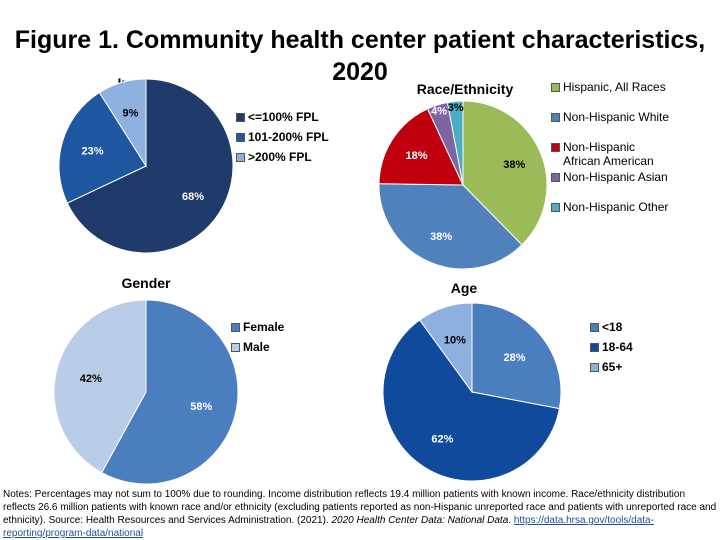  What do you see at coordinates (617, 347) in the screenshot?
I see `age-legend-label: 18-64` at bounding box center [617, 347].